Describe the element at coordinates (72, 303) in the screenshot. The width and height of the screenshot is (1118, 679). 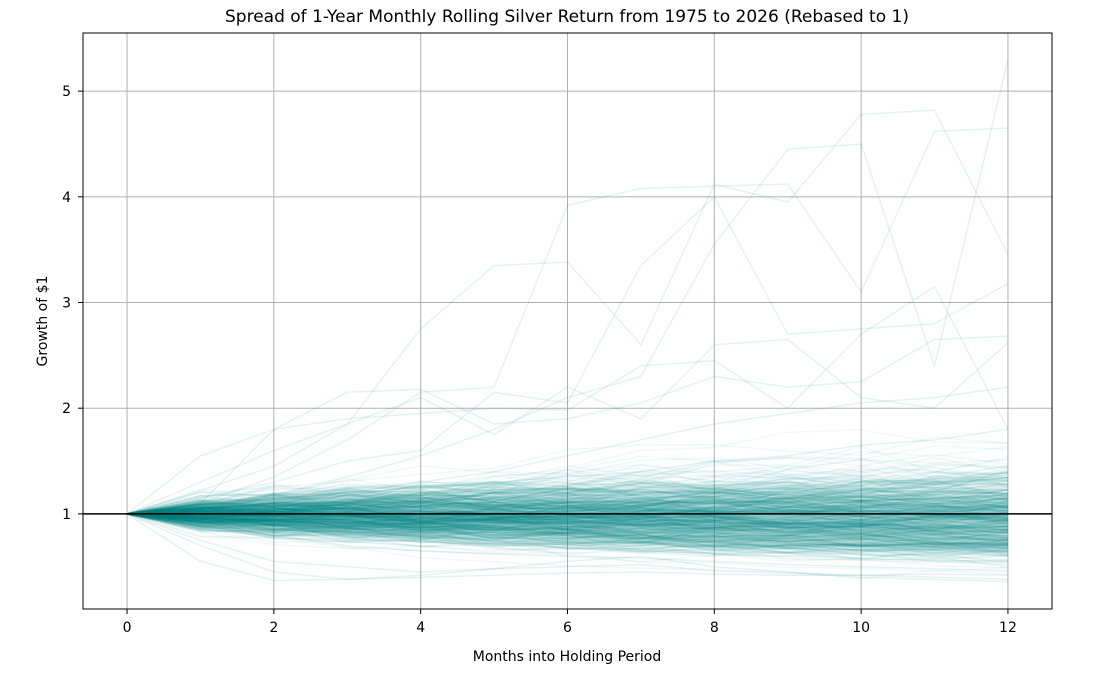
I see `y-axis-ticks: 1 2 3 4 5` at that location.